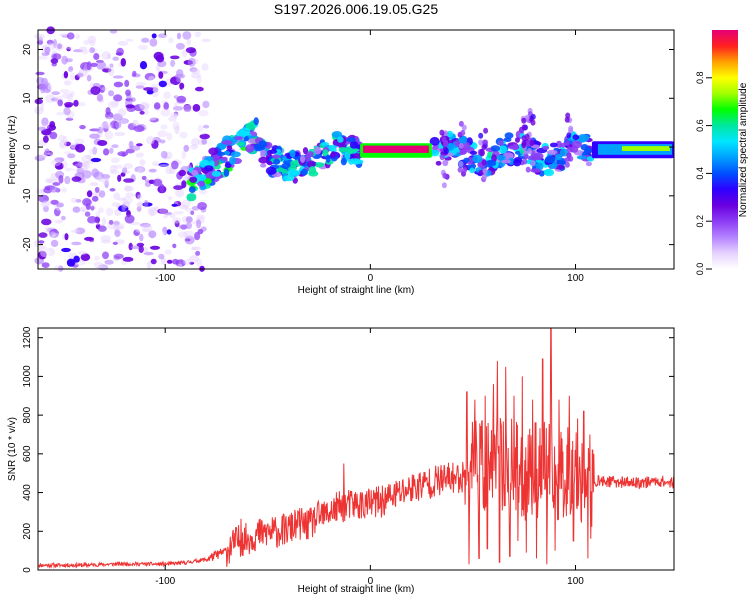 This screenshot has width=750, height=600. Describe the element at coordinates (27, 98) in the screenshot. I see `spec-y-tick-label-3: 10` at that location.